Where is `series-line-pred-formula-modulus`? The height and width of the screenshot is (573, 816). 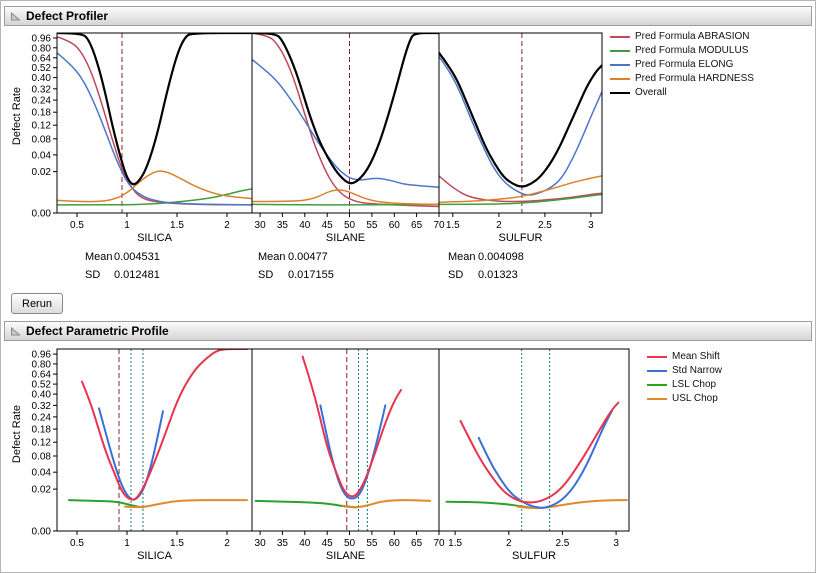
series-line-pred-formula-modulus is located at coordinates (154, 197).